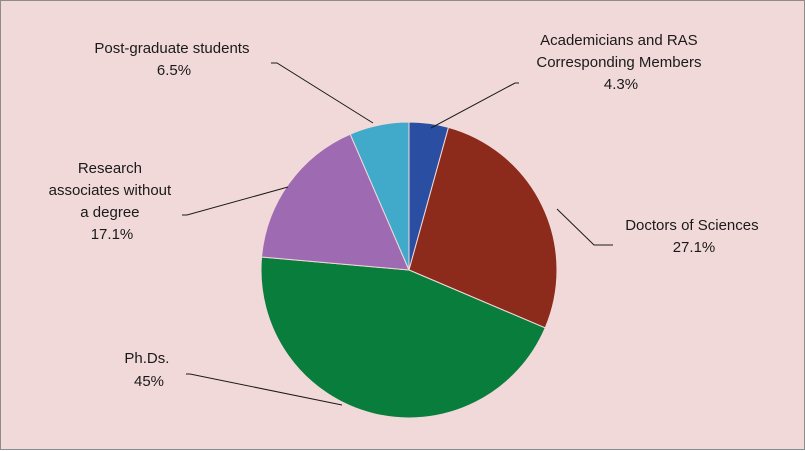 Image resolution: width=805 pixels, height=451 pixels. Describe the element at coordinates (173, 59) in the screenshot. I see `data-label-postgrad: Post-graduate students 6.5%` at that location.